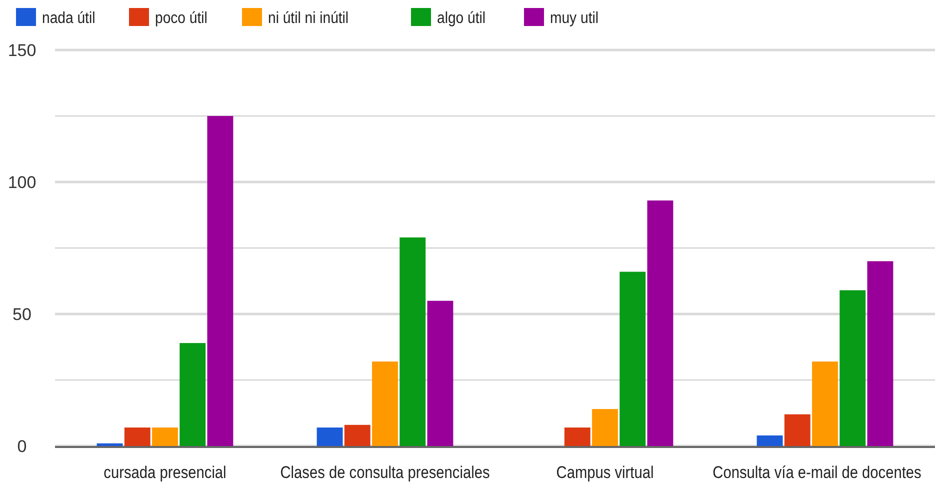  Describe the element at coordinates (817, 473) in the screenshot. I see `x-tick-label: Consulta vía e-mail de docentes` at that location.